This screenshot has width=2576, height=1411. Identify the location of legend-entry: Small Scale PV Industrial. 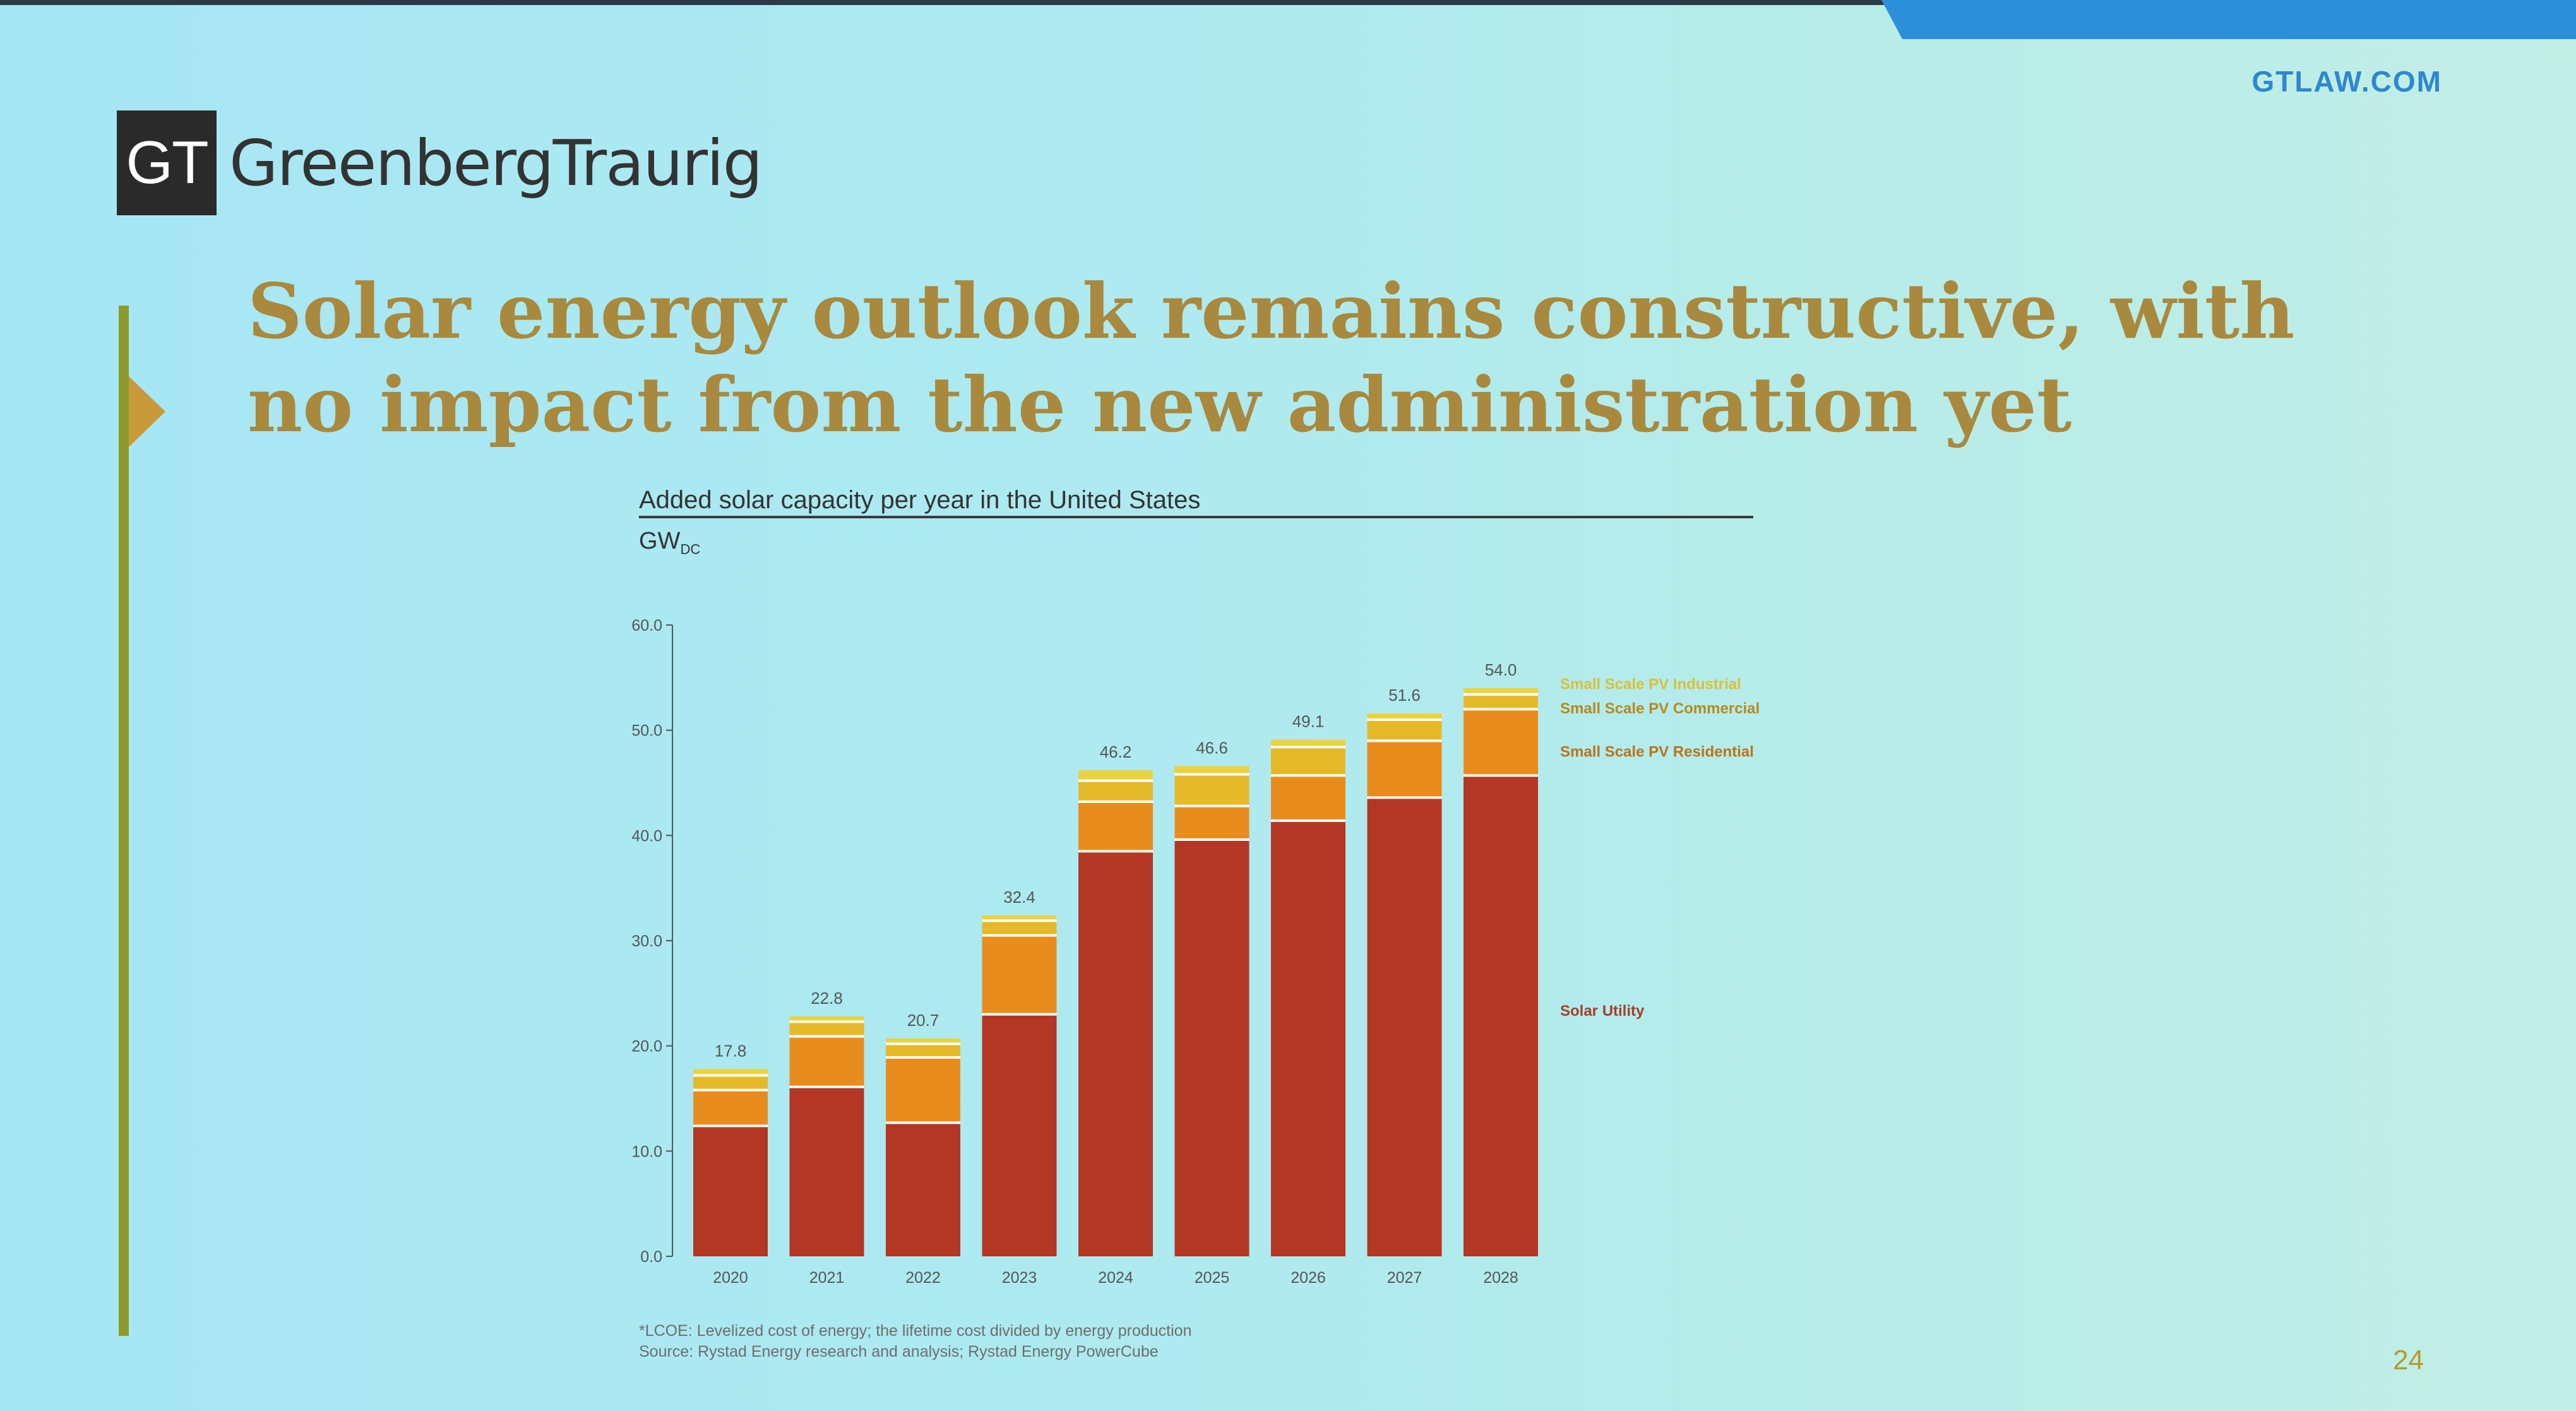
(1650, 684).